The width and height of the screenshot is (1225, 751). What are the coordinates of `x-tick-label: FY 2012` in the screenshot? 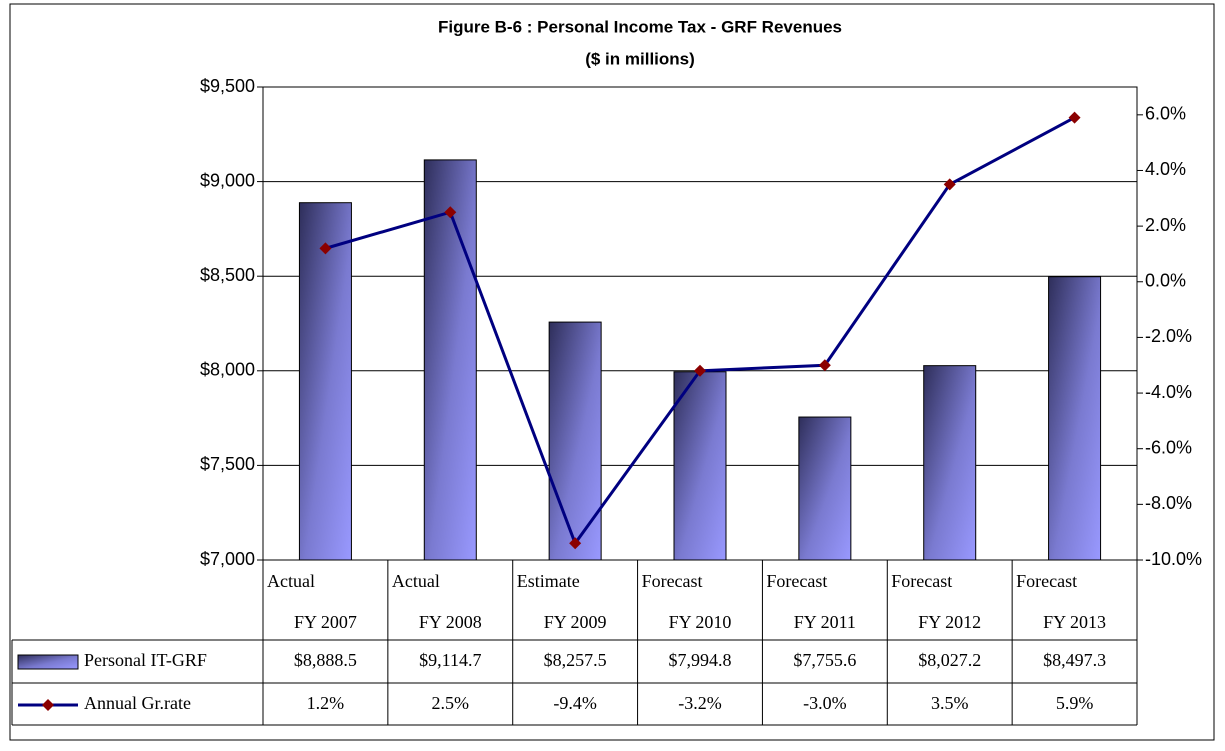 It's located at (949, 622).